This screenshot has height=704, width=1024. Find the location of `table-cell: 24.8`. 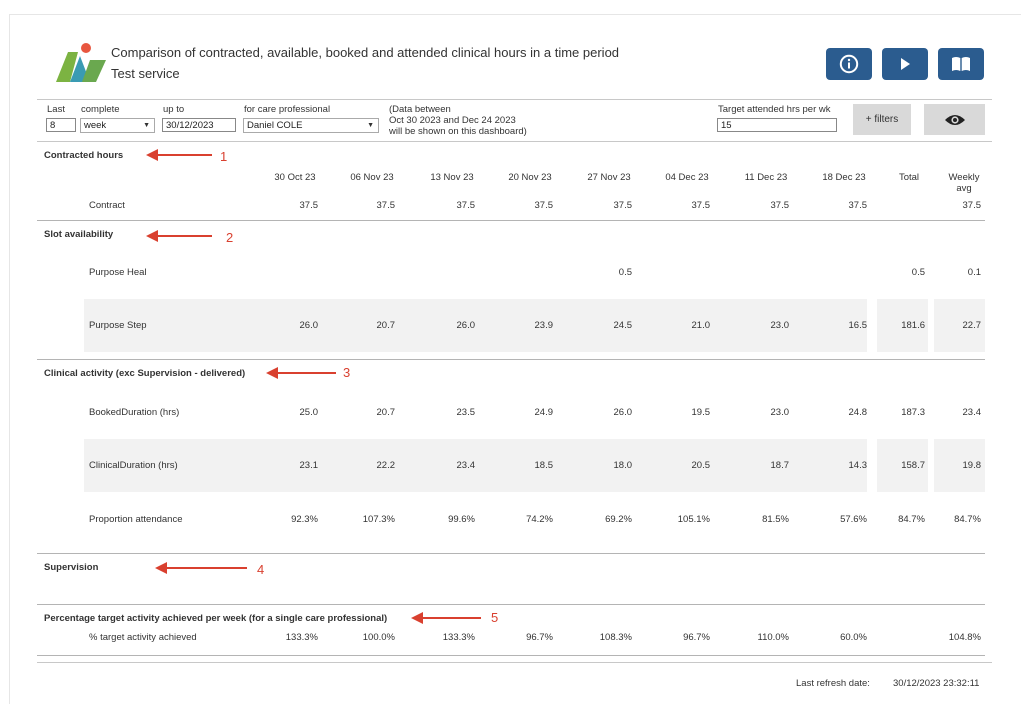

table-cell: 24.8 is located at coordinates (858, 412).